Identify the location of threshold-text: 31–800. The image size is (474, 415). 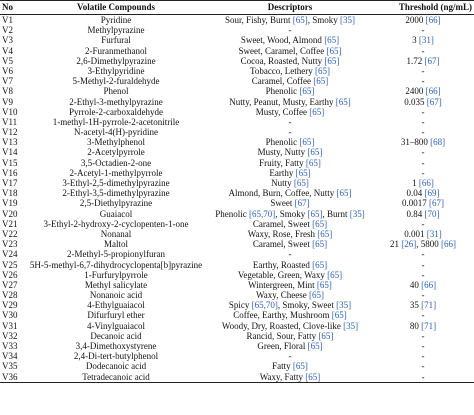
(415, 142).